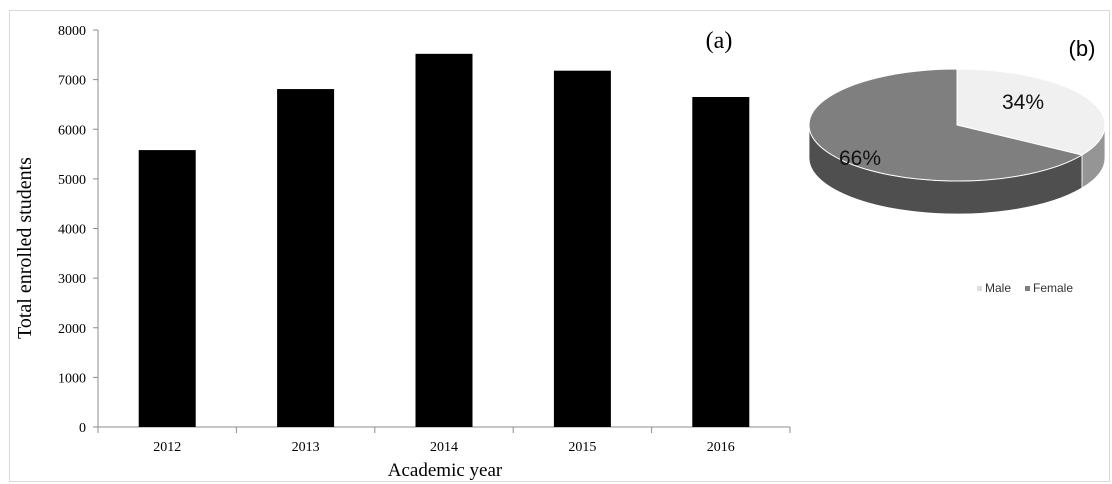 The width and height of the screenshot is (1112, 484). I want to click on y-tick-label: 3000, so click(72, 279).